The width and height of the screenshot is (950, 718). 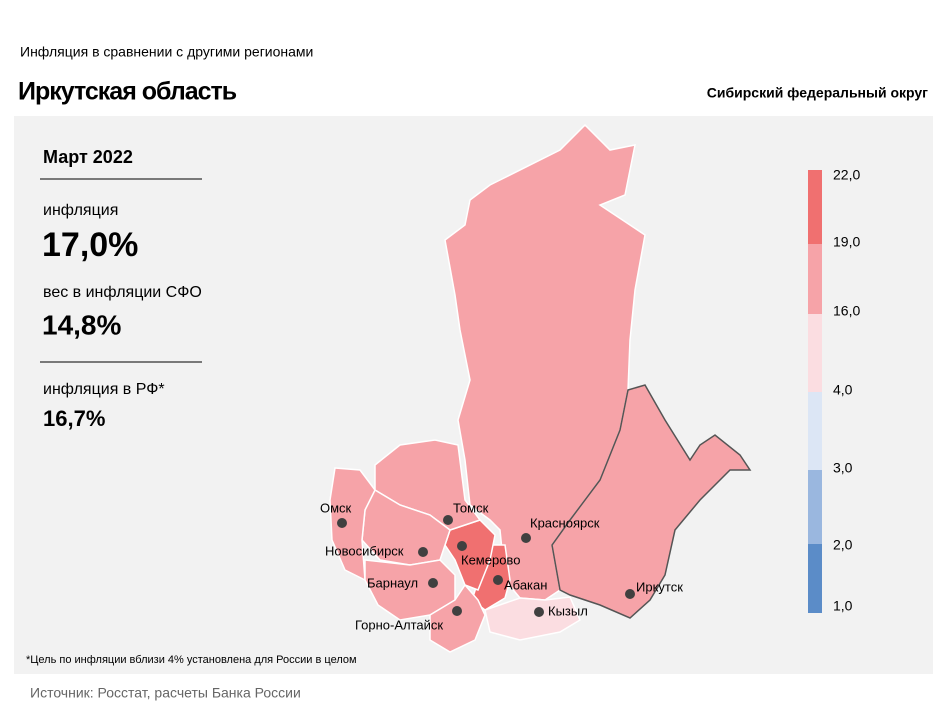 What do you see at coordinates (364, 550) in the screenshot?
I see `city: Новосибирск` at bounding box center [364, 550].